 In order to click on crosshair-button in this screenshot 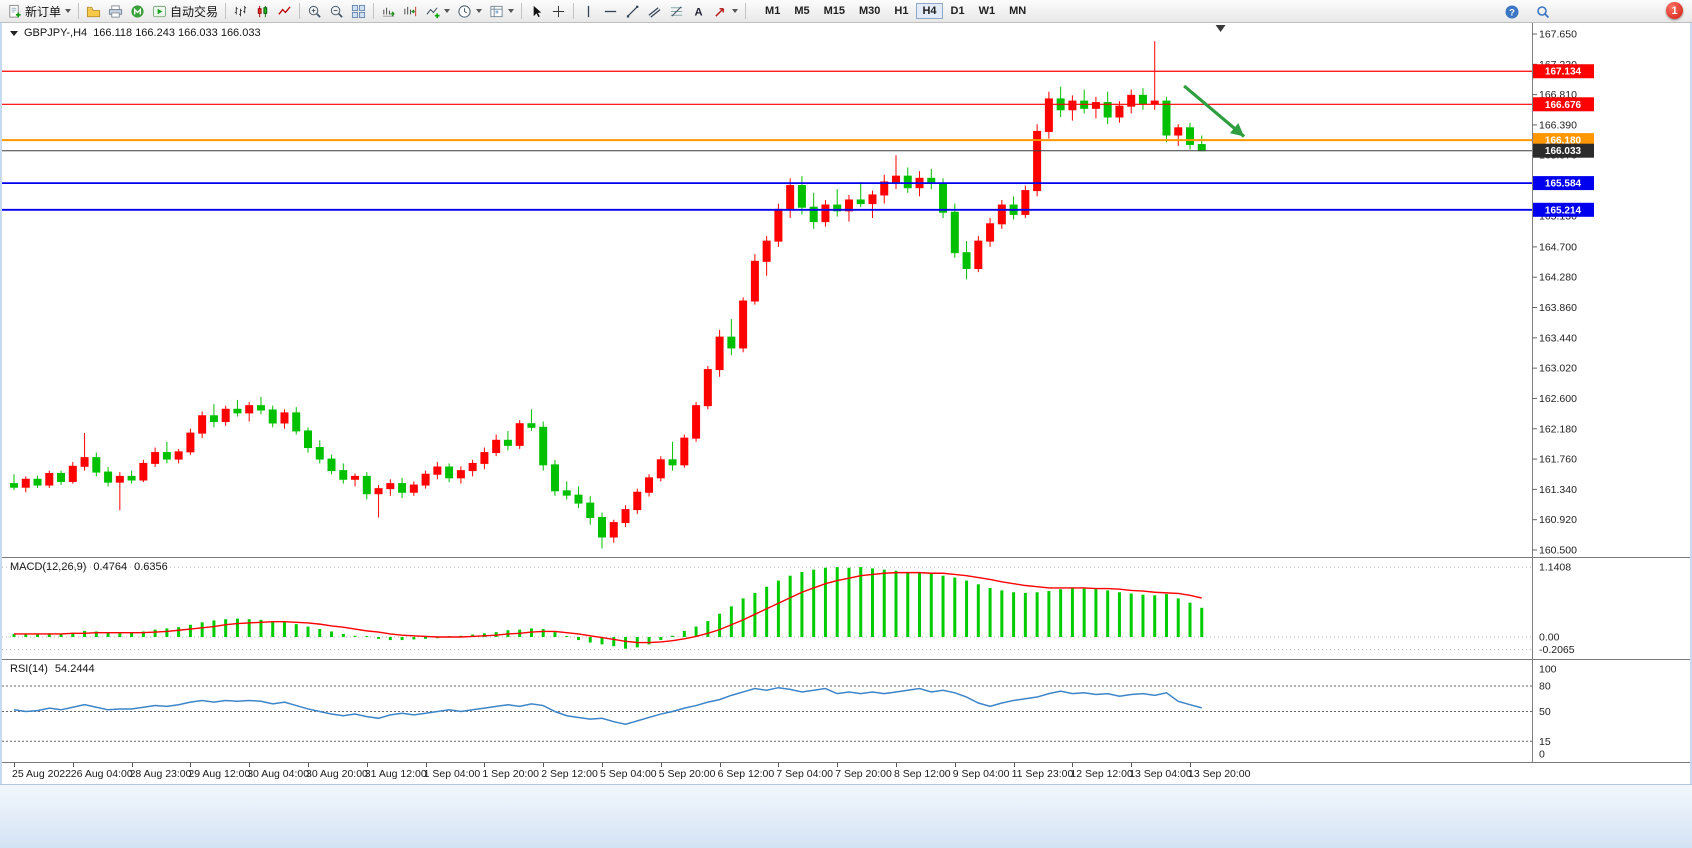, I will do `click(558, 11)`.